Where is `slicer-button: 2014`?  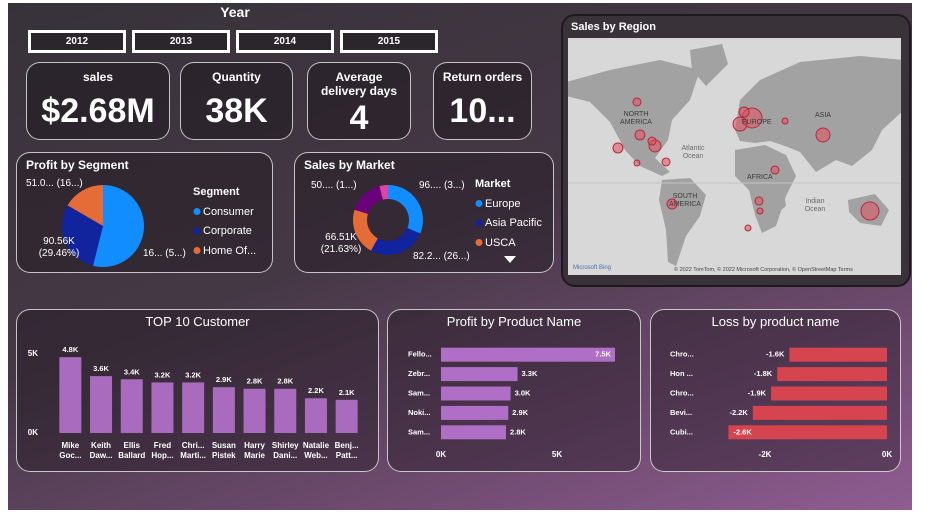 slicer-button: 2014 is located at coordinates (285, 41).